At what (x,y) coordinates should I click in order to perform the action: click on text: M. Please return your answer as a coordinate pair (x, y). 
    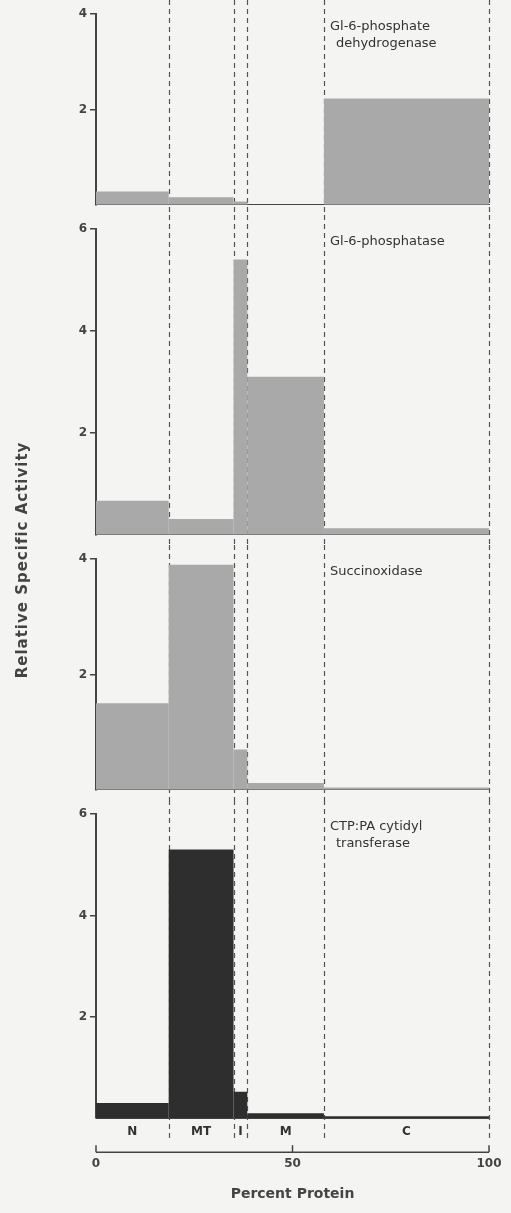
    Looking at the image, I should click on (285, 1131).